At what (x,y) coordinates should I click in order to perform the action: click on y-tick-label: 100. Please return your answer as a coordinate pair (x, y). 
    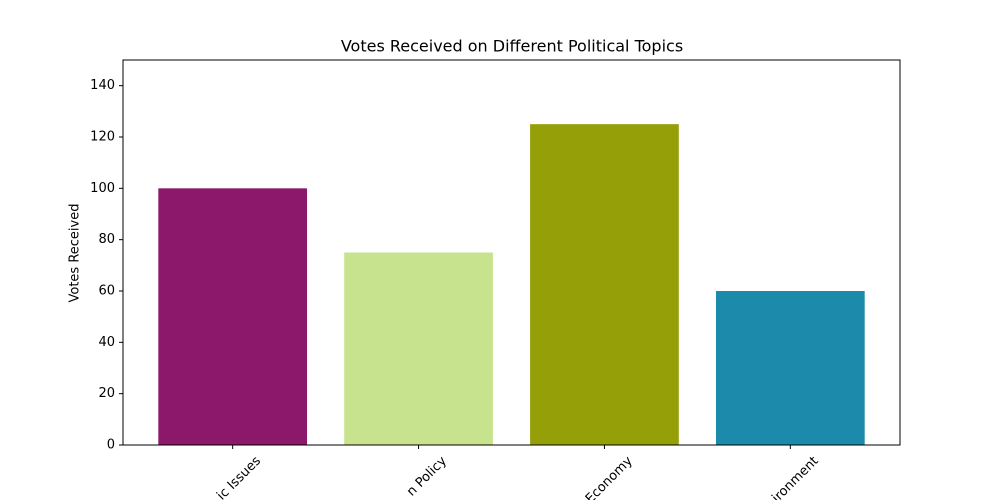
    Looking at the image, I should click on (102, 188).